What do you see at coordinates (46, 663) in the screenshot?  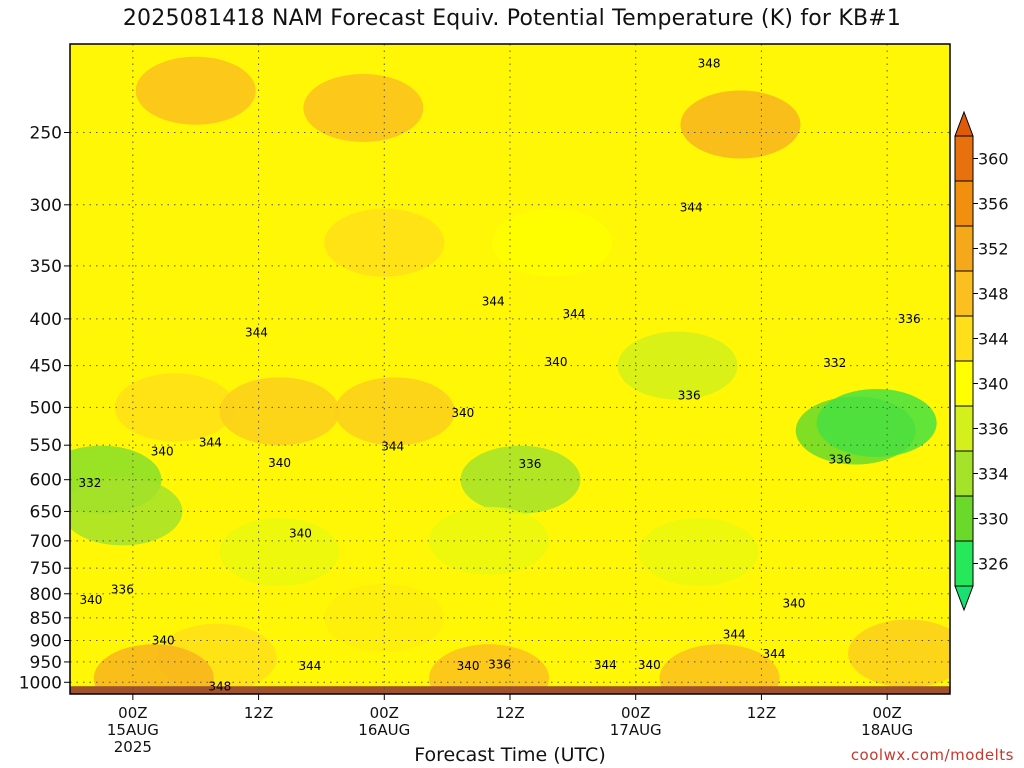 I see `y-tick-label: 950` at bounding box center [46, 663].